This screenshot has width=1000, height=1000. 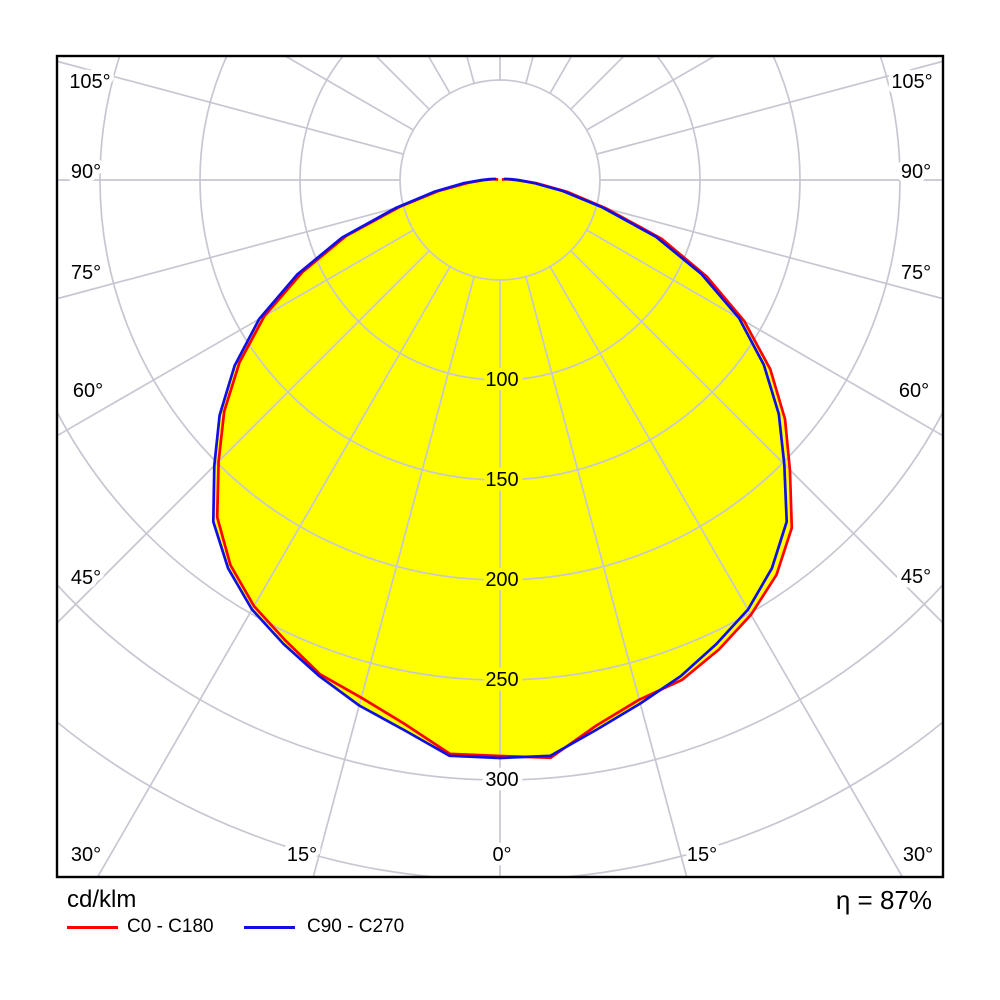 What do you see at coordinates (501, 855) in the screenshot?
I see `angle-tick-label: 0°` at bounding box center [501, 855].